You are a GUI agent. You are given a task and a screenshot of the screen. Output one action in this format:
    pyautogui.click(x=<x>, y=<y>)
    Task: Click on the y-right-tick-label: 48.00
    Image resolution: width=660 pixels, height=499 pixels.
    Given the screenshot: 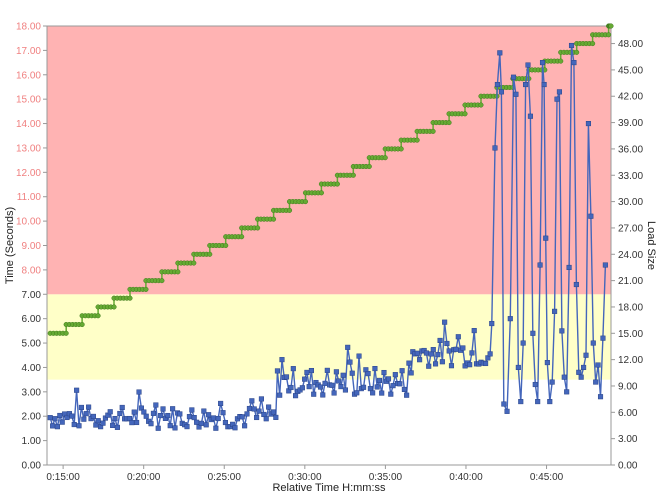 What is the action you would take?
    pyautogui.click(x=630, y=44)
    